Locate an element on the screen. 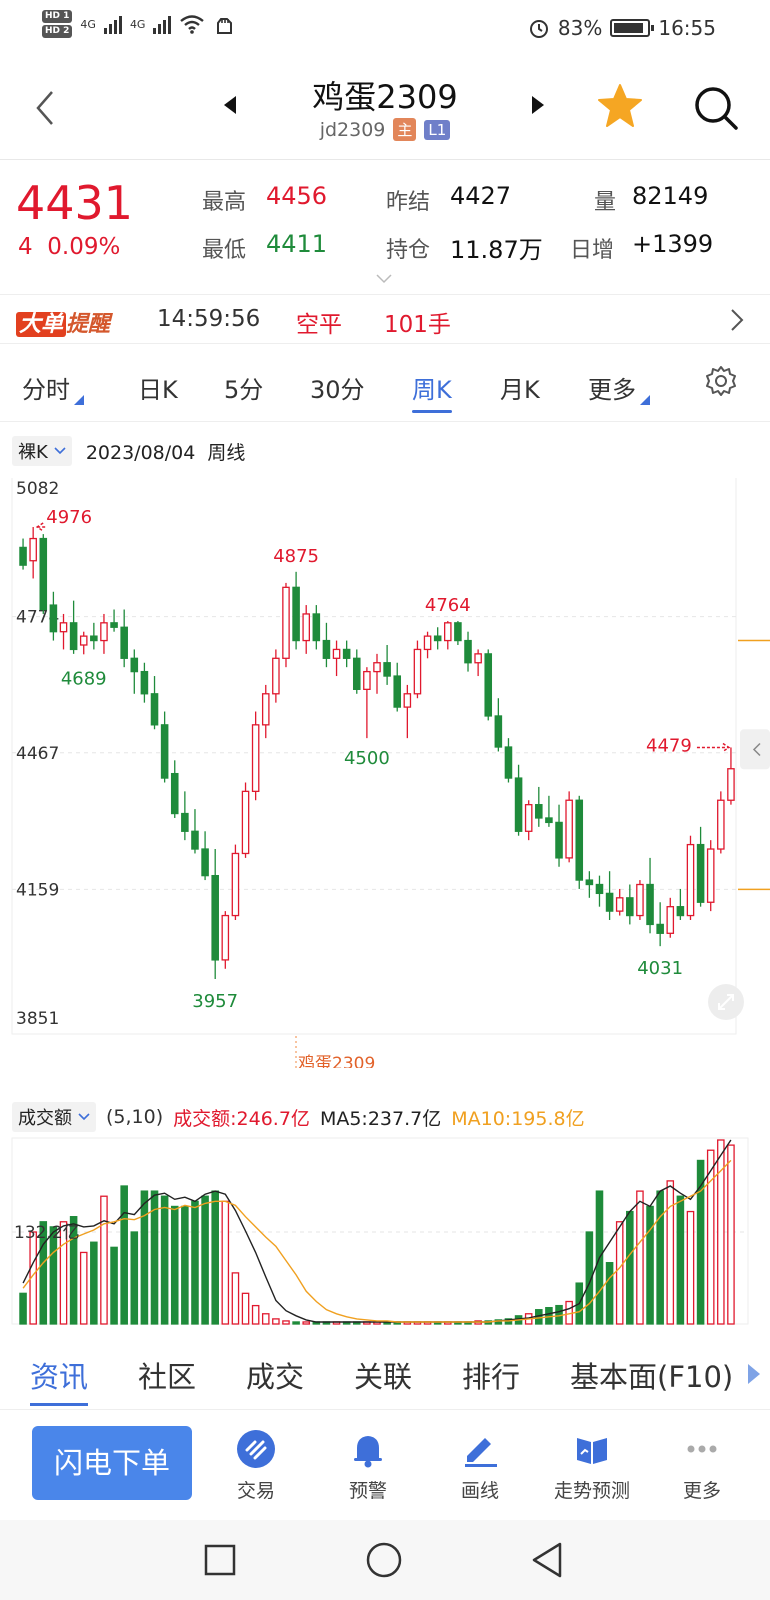  trade-icon is located at coordinates (256, 1449).